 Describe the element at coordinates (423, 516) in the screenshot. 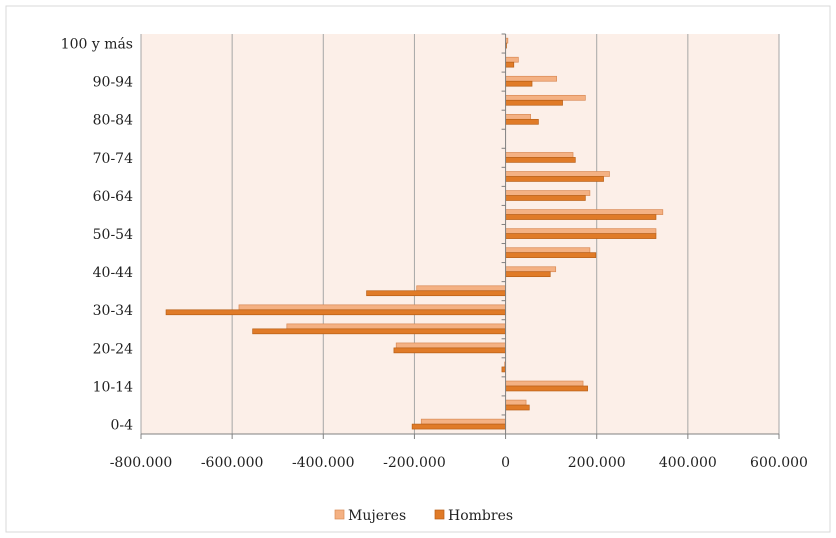

I see `legend: Mujeres Hombres` at that location.